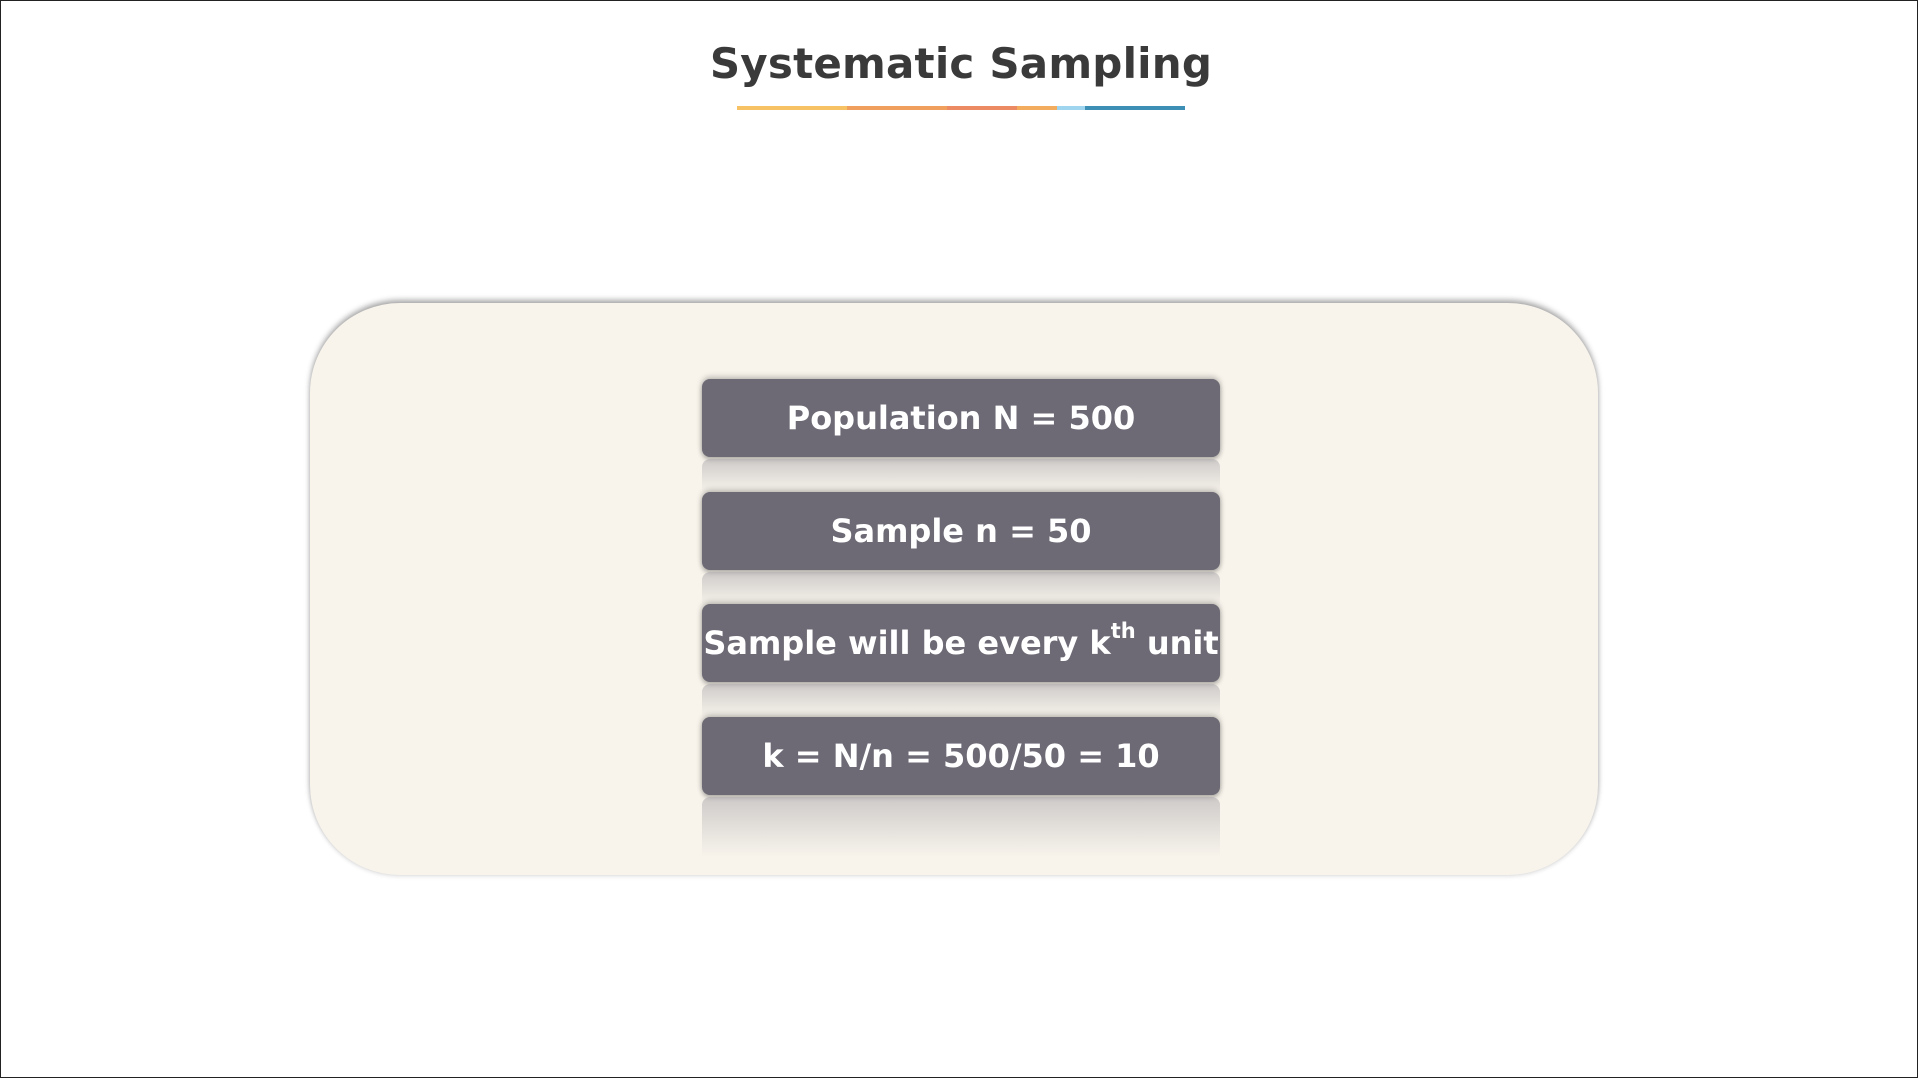  I want to click on step-text-tail: unit, so click(1177, 643).